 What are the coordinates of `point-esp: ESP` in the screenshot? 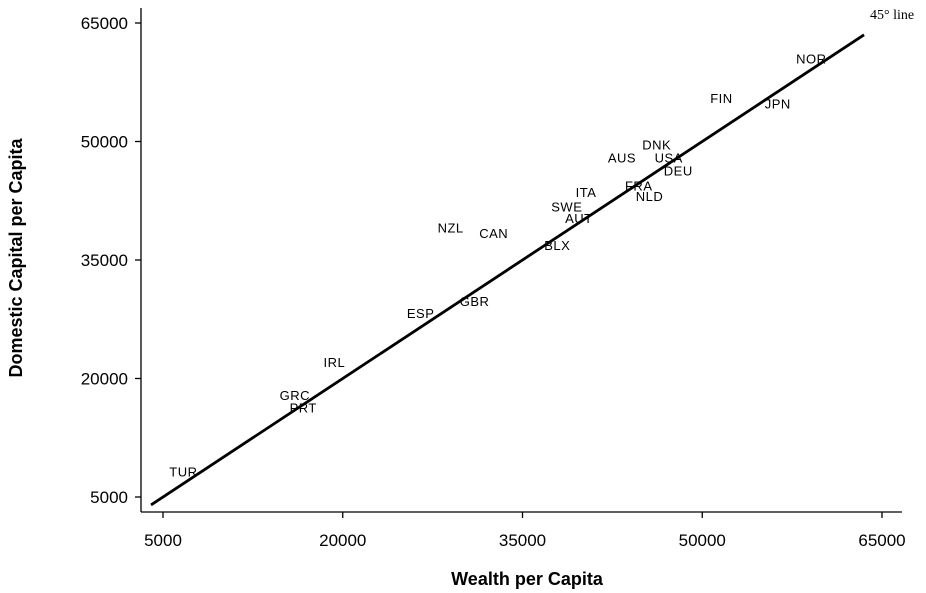 It's located at (421, 313).